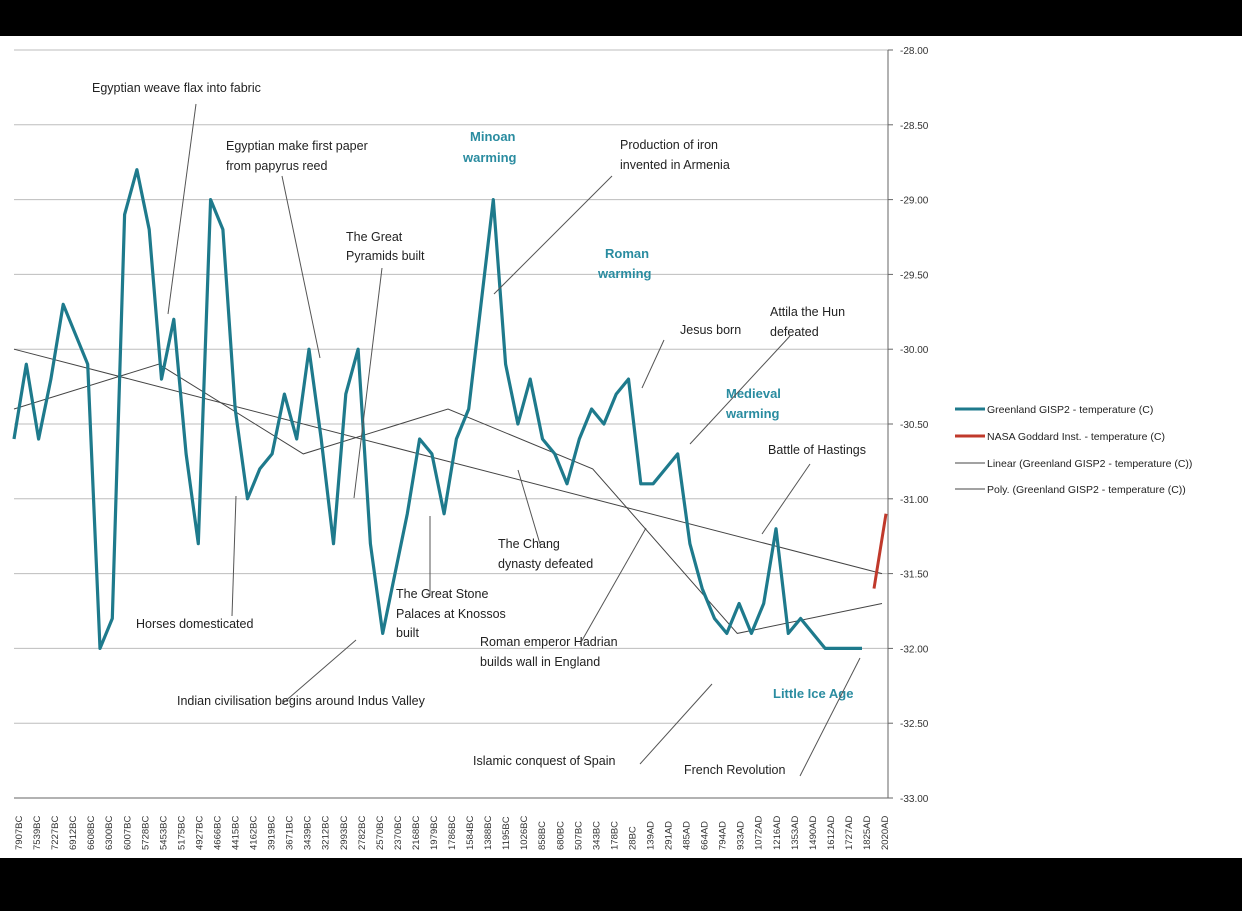 The width and height of the screenshot is (1242, 911). I want to click on nasa-series-line, so click(880, 551).